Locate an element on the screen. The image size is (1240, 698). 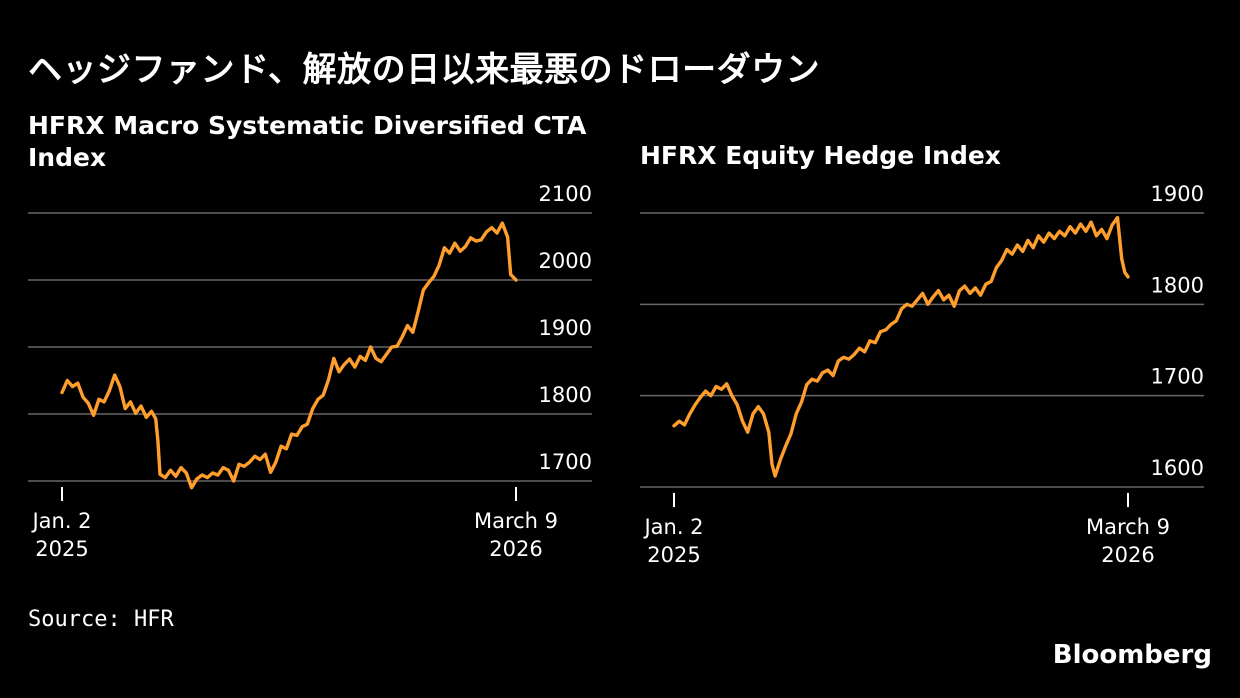
y-tick-label-2100: 2100 is located at coordinates (565, 194).